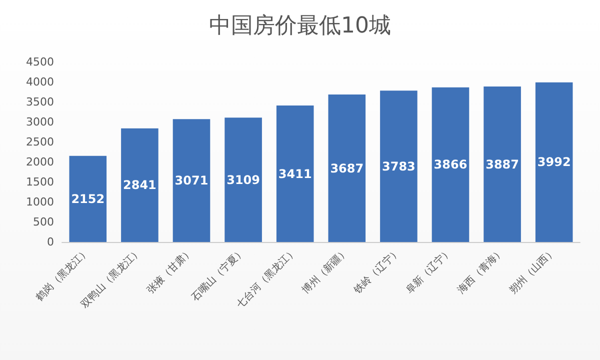 This screenshot has width=600, height=360. I want to click on data-label: 3992, so click(554, 162).